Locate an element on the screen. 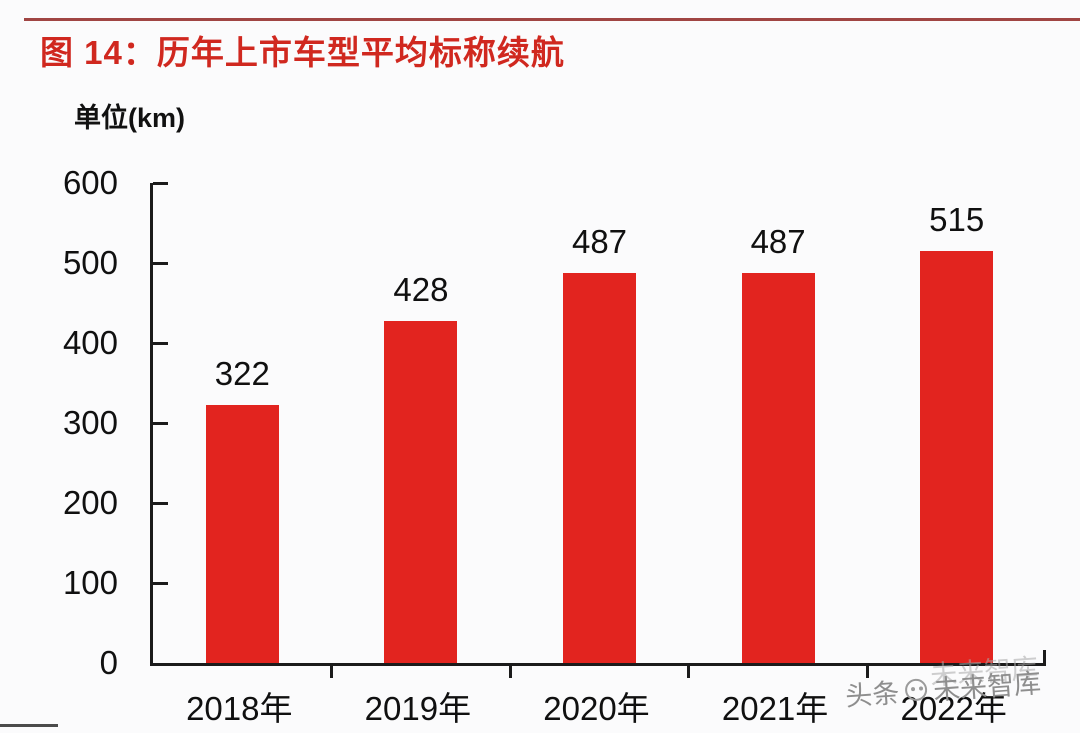  bar-value-label: 322 is located at coordinates (242, 374).